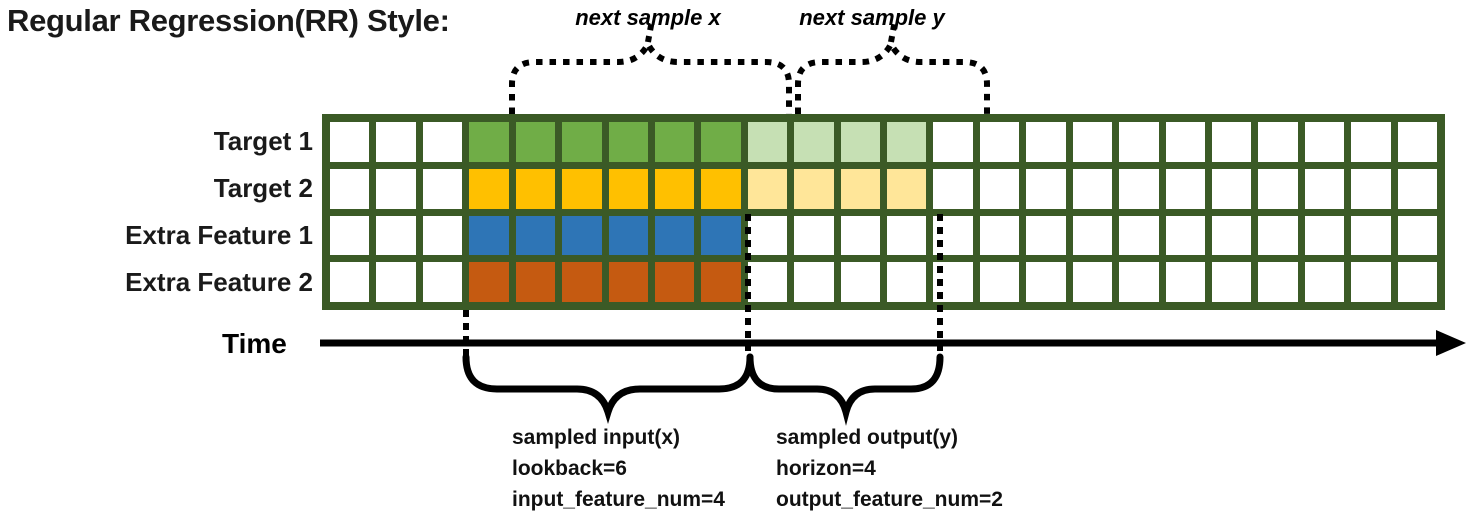 The image size is (1476, 516). Describe the element at coordinates (648, 17) in the screenshot. I see `next-sample-x-label: next sample x` at that location.